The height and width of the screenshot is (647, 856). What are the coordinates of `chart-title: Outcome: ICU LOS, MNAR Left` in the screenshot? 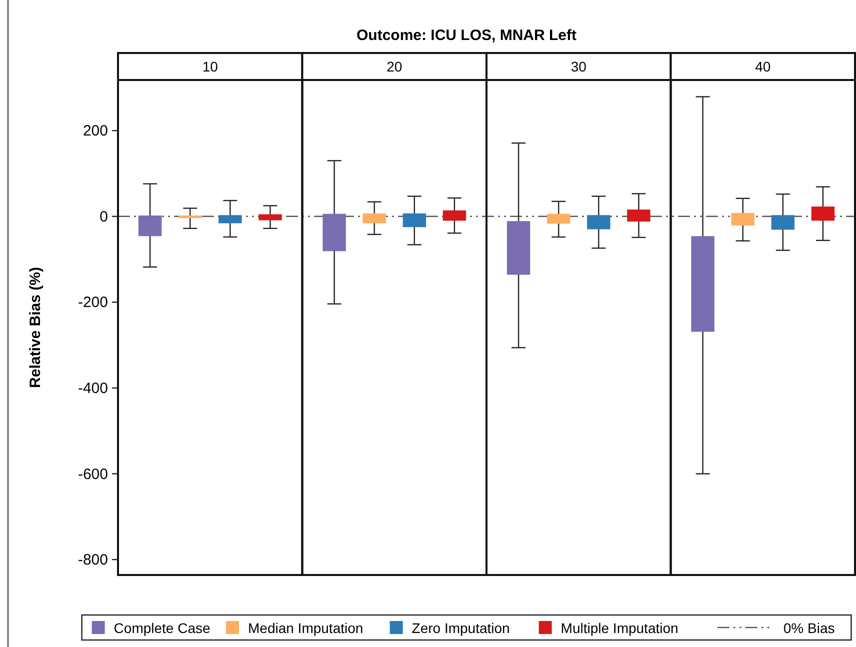 It's located at (466, 35).